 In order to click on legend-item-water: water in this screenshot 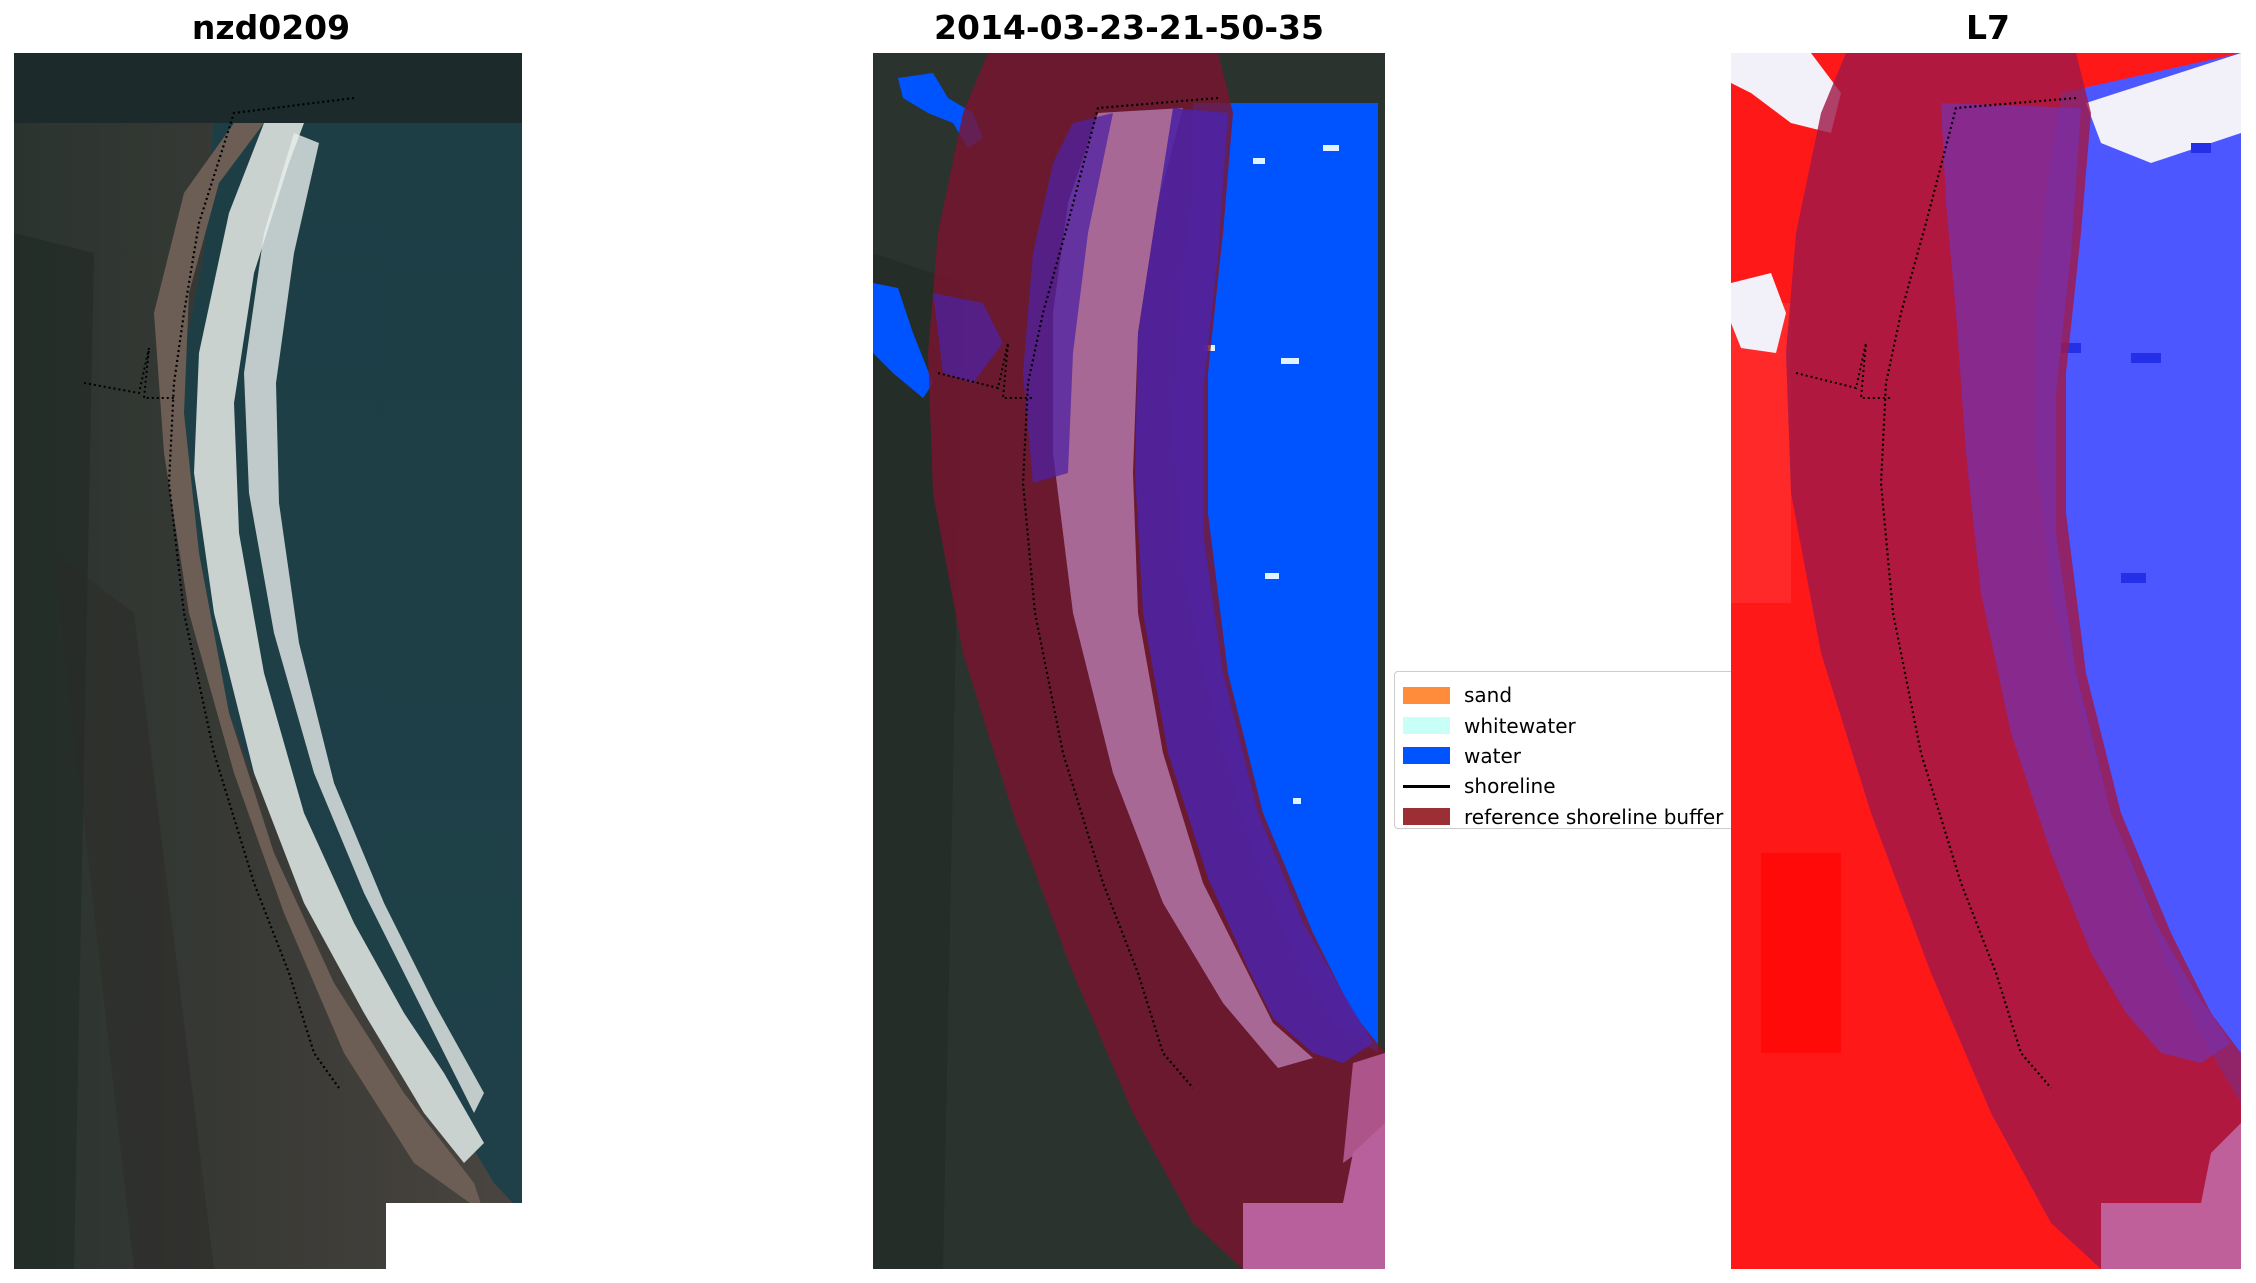, I will do `click(1574, 756)`.